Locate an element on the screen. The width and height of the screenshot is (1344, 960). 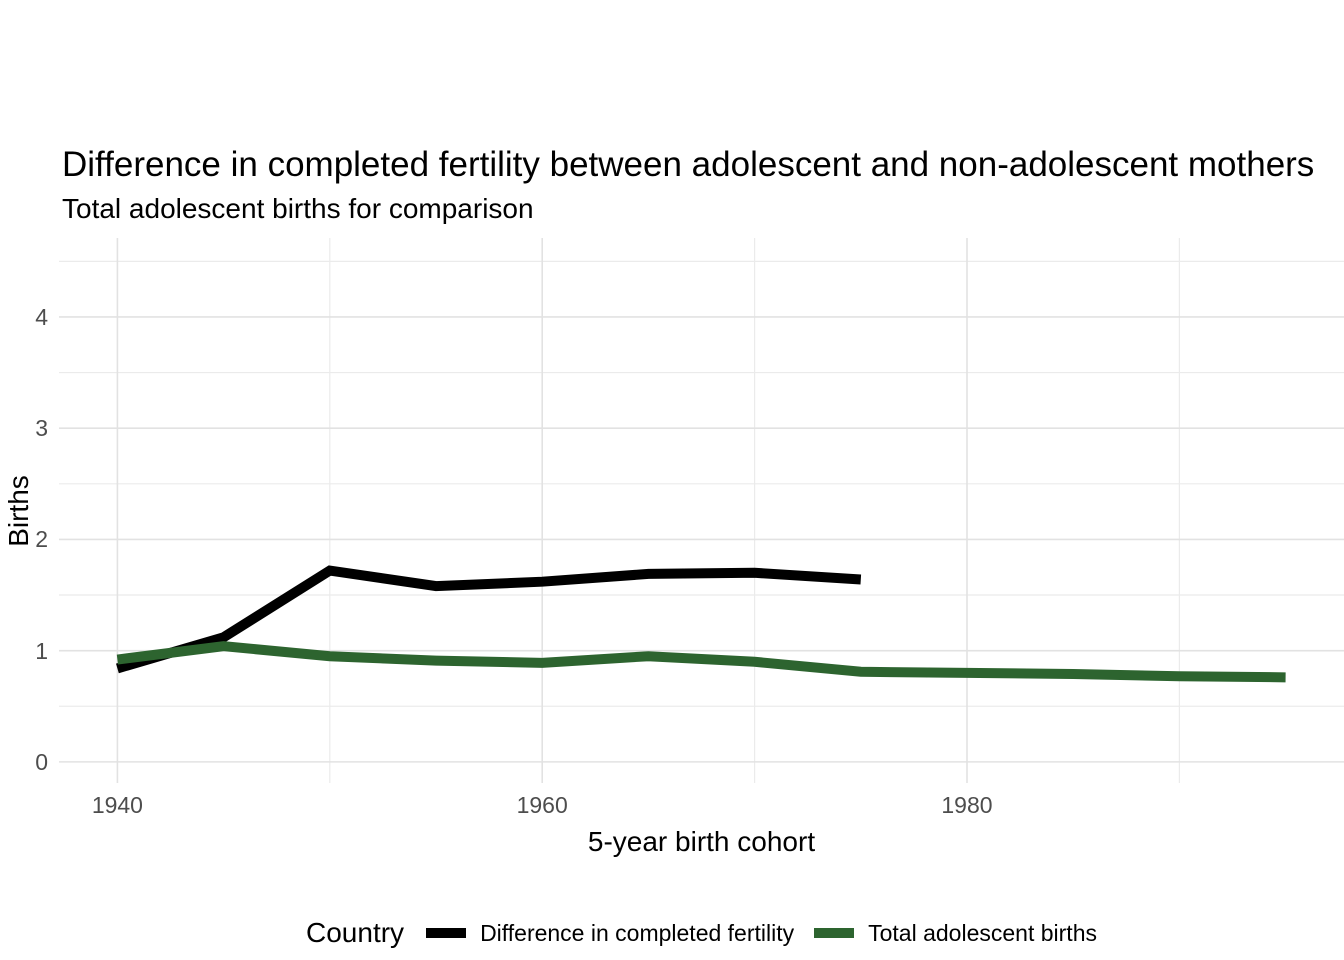
series-line-total-adolescent-births is located at coordinates (701, 662).